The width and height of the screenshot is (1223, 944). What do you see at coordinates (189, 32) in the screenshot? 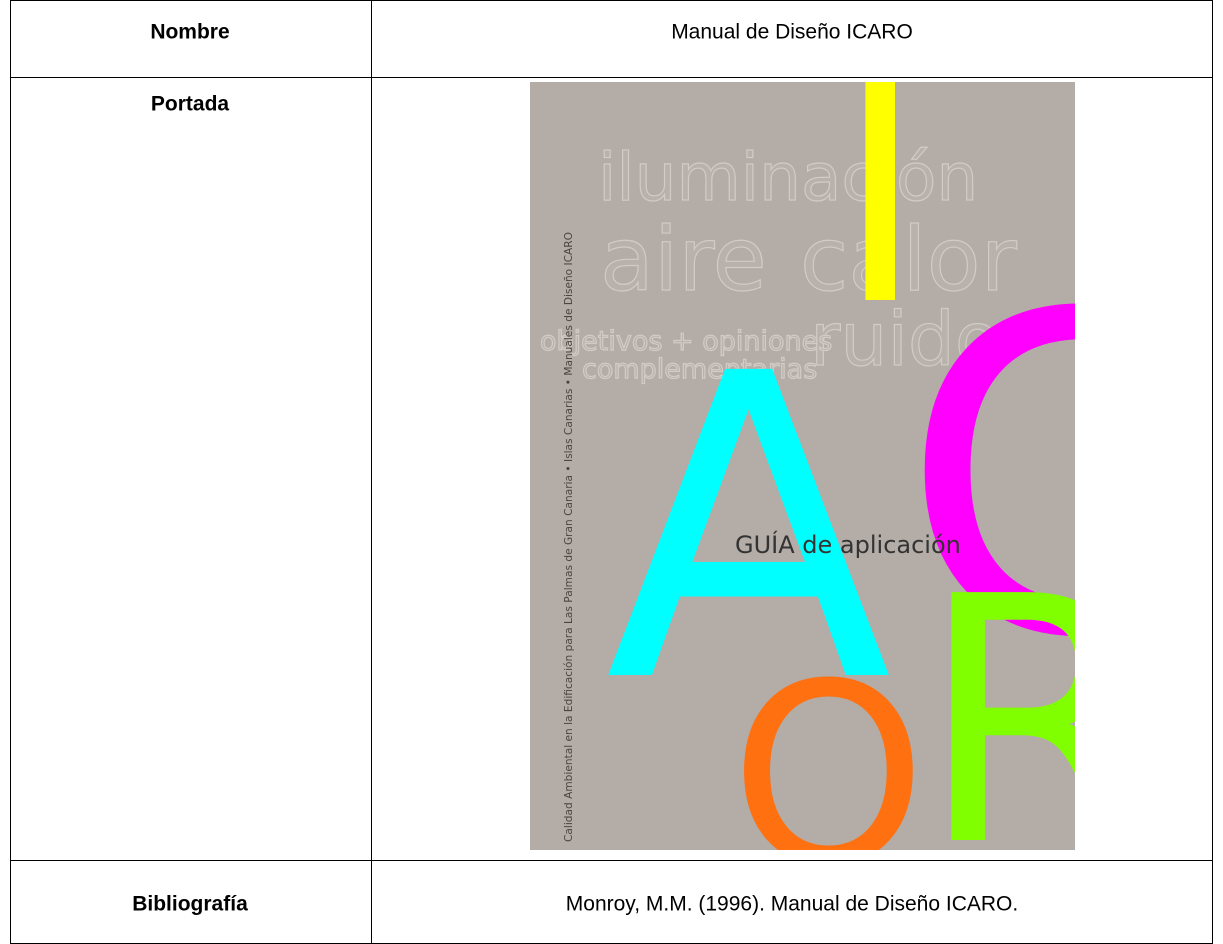
I see `row-label: Nombre` at bounding box center [189, 32].